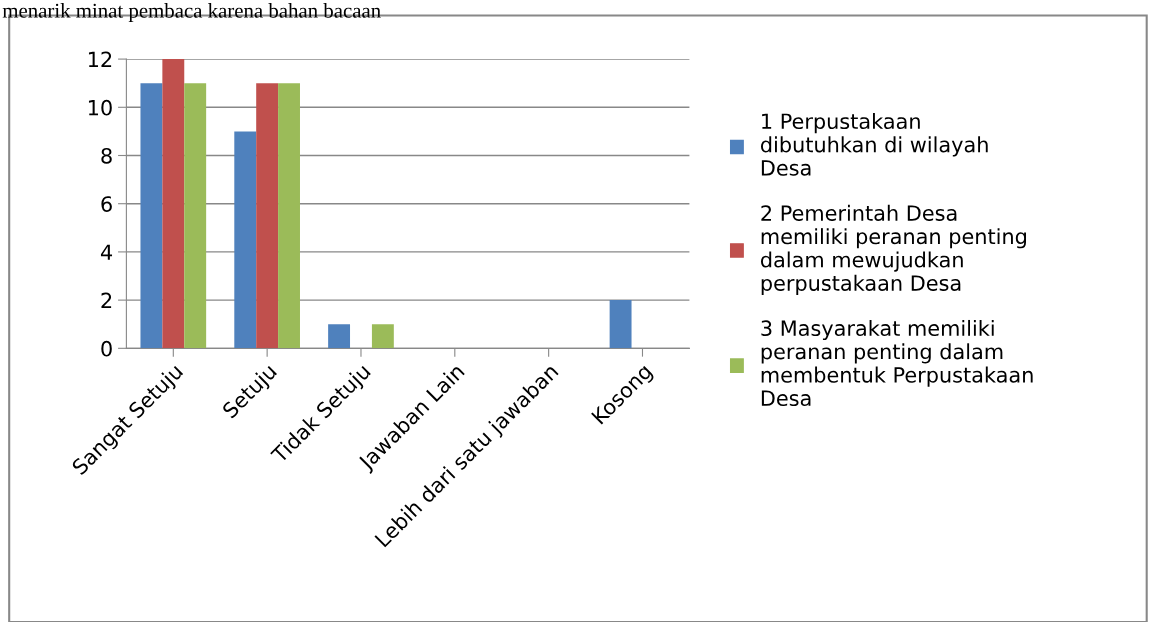 Image resolution: width=1149 pixels, height=622 pixels. What do you see at coordinates (874, 144) in the screenshot?
I see `legend-label: 1 Perpustakaan dibutuhkan di wilayah Desa` at bounding box center [874, 144].